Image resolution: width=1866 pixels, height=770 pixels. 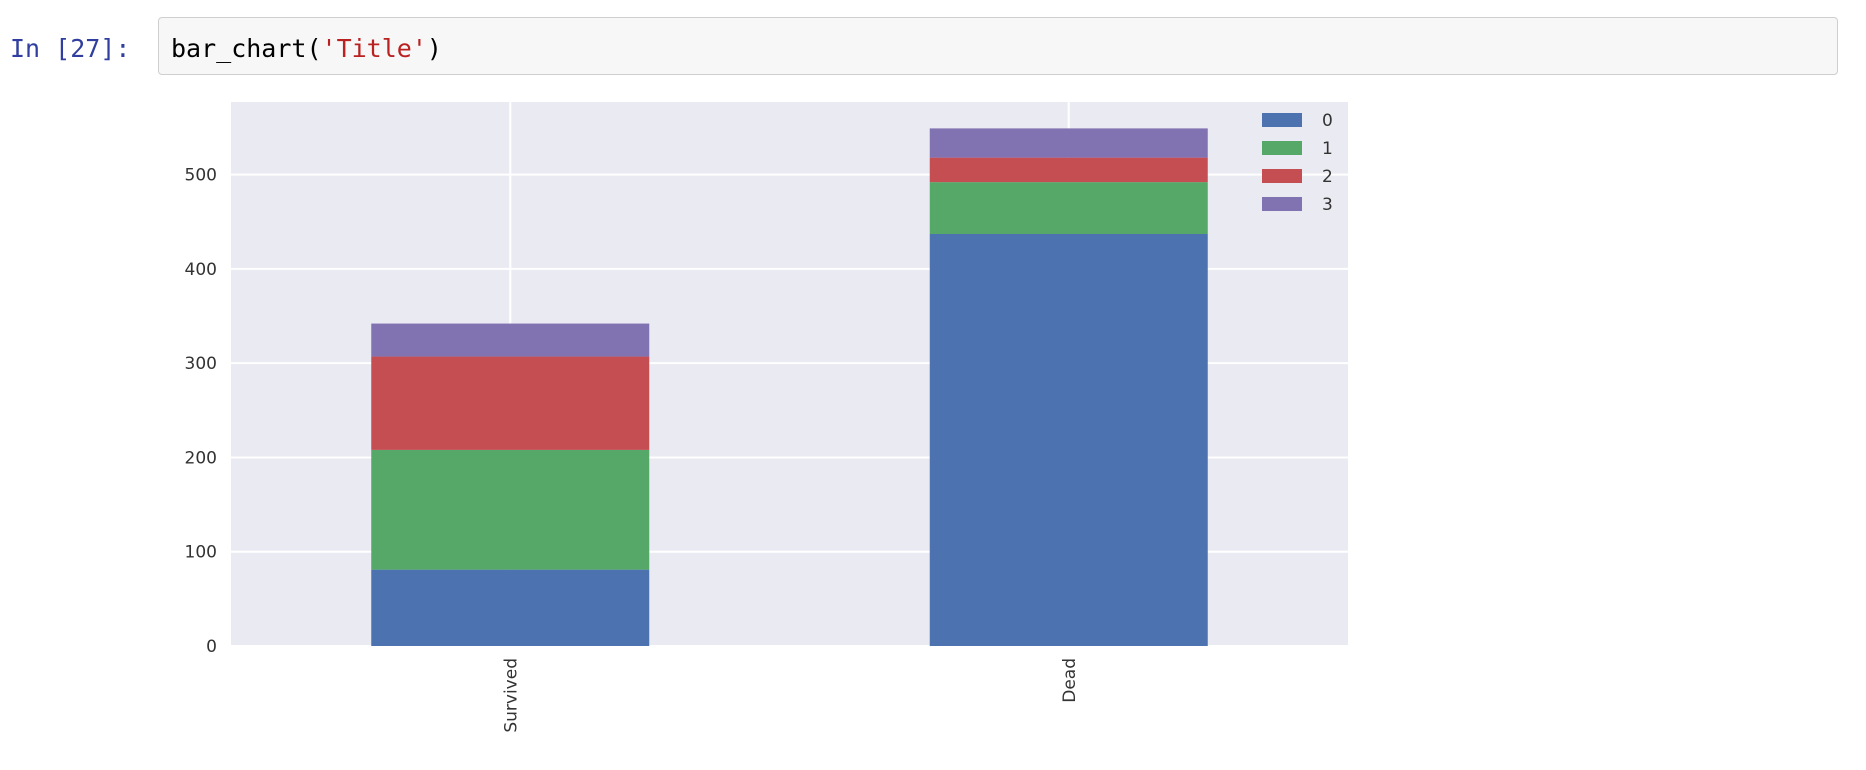 What do you see at coordinates (1327, 205) in the screenshot?
I see `legend-label-3: 3` at bounding box center [1327, 205].